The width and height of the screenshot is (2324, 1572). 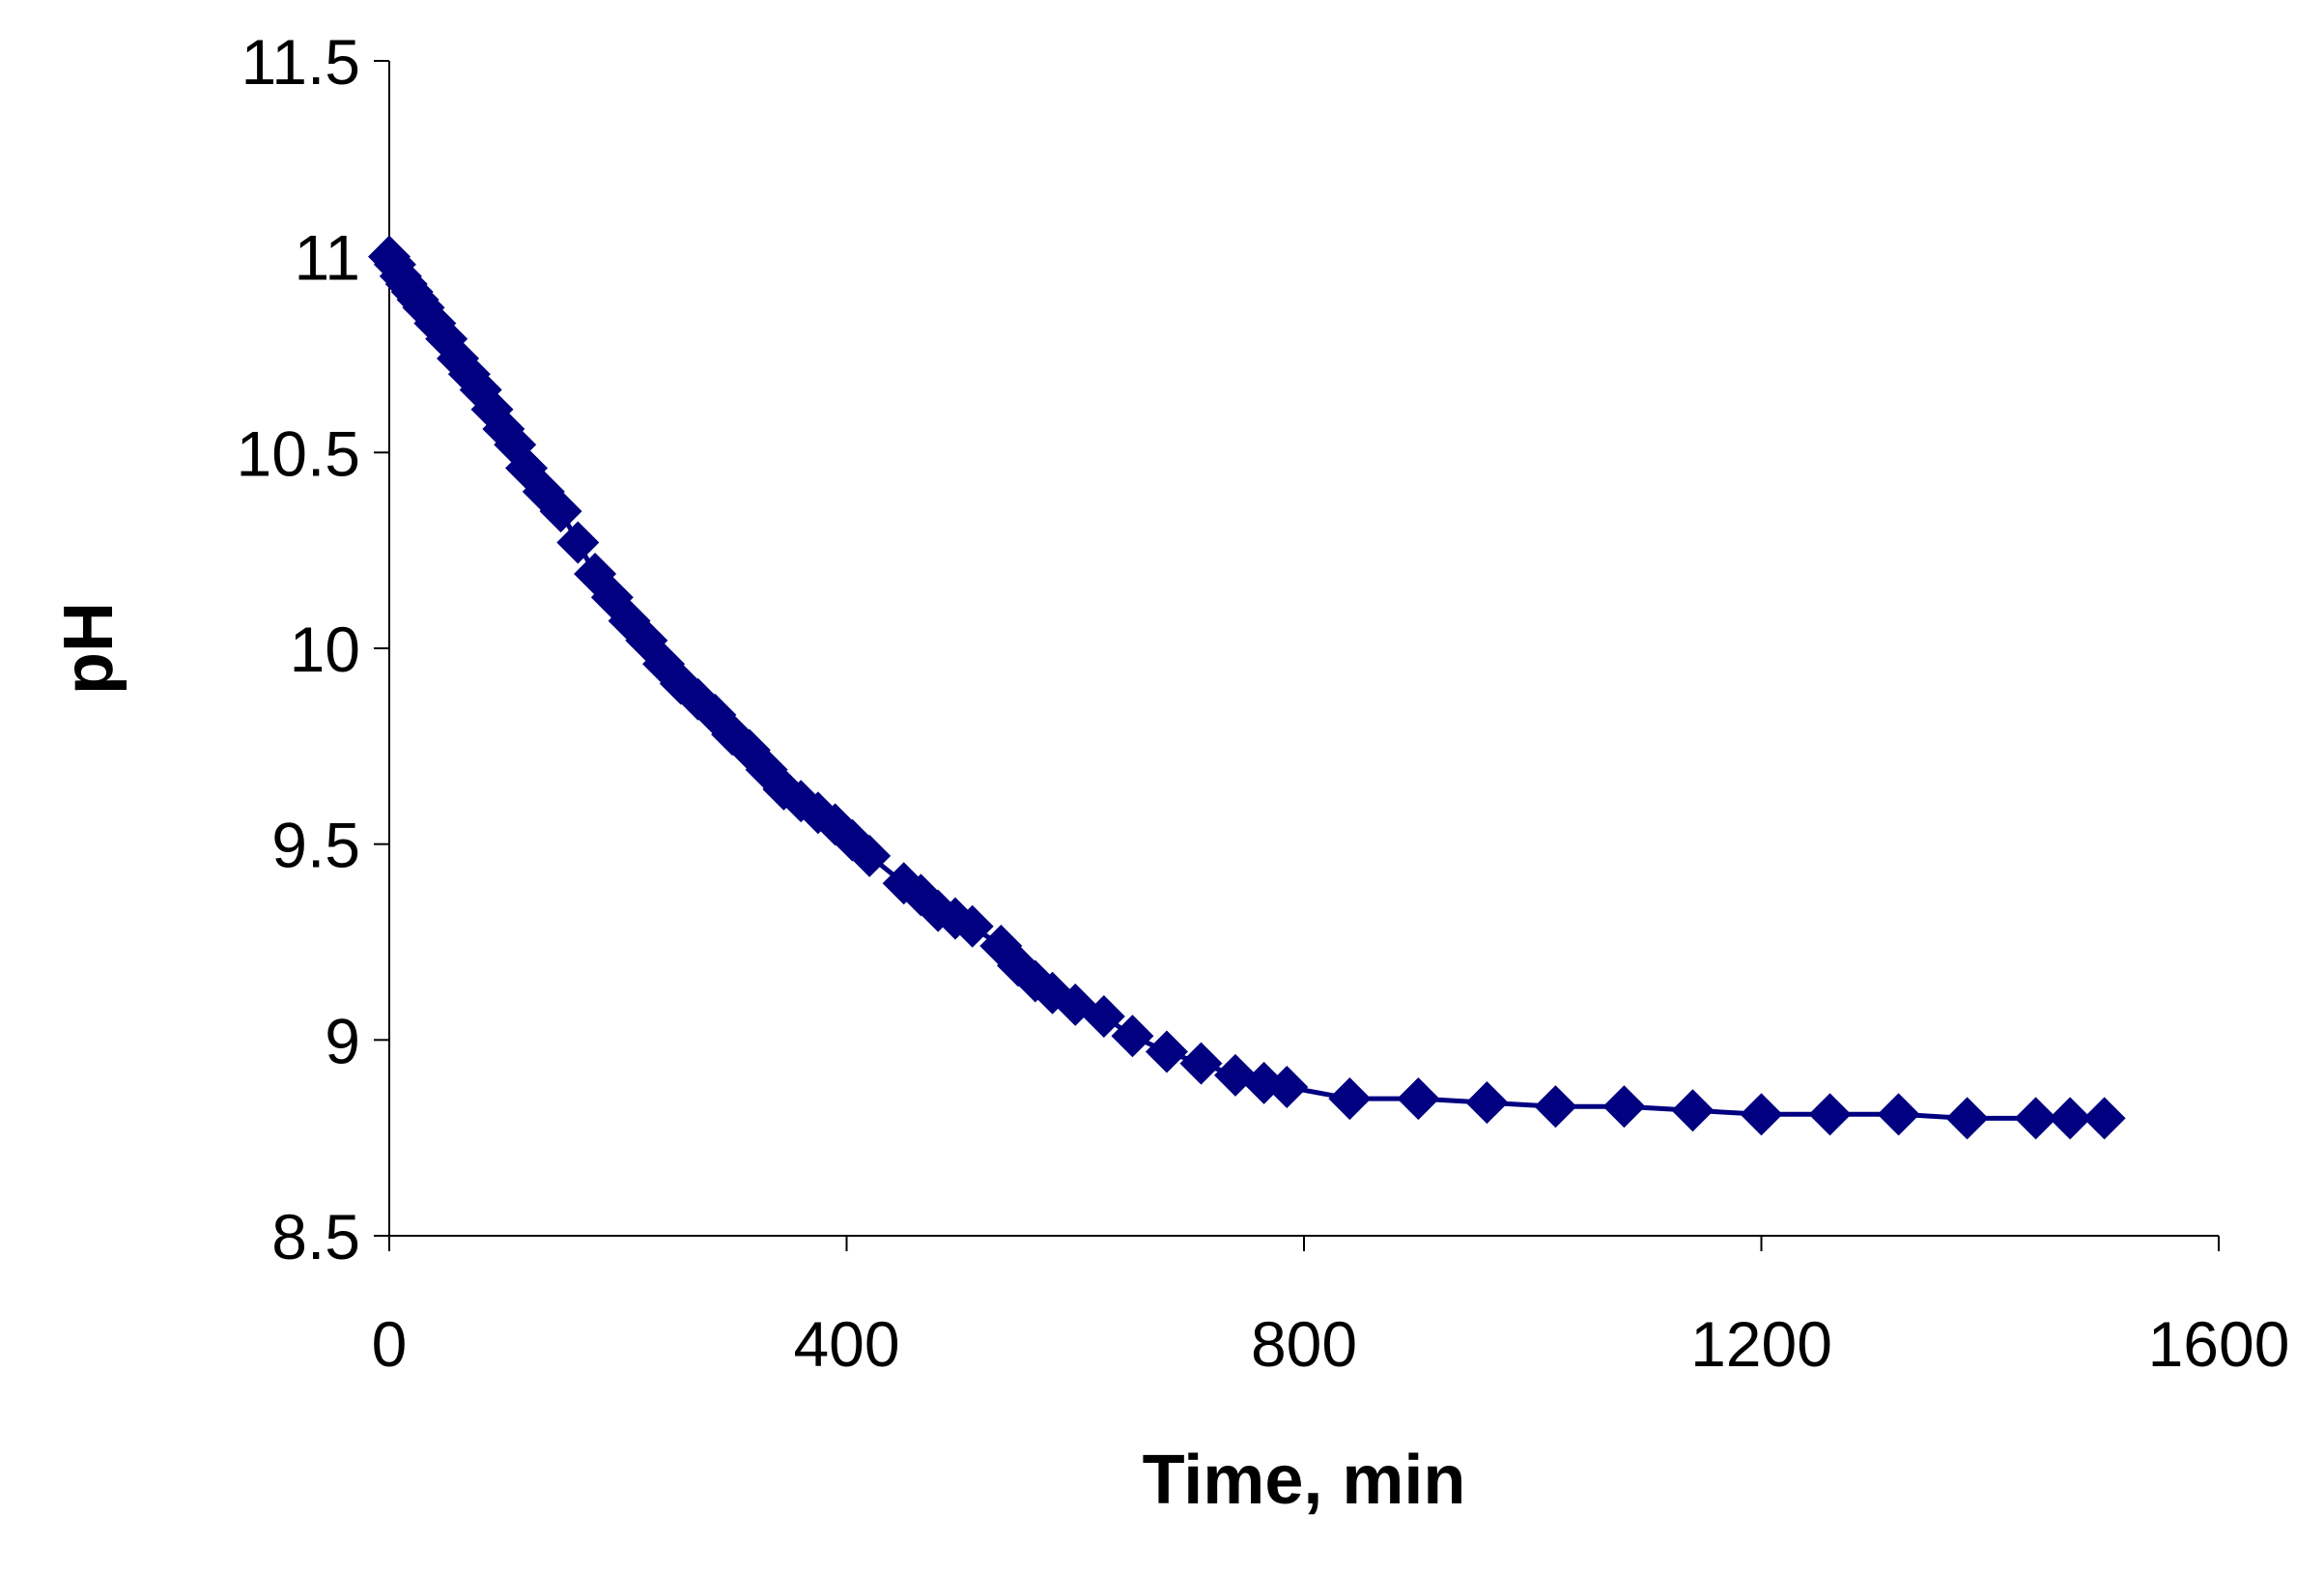 I want to click on x-tick-label: 0, so click(x=390, y=1344).